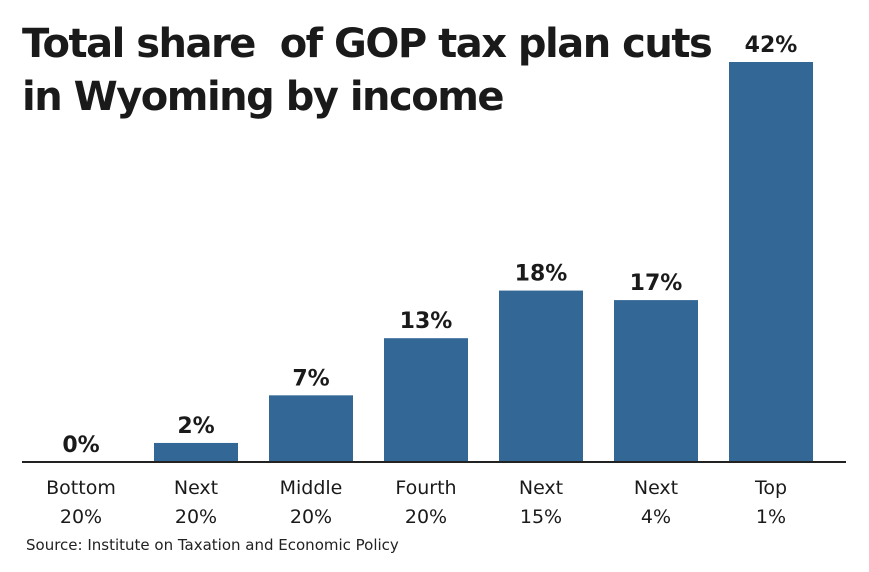 The image size is (869, 572). I want to click on tick-label-5: Next 4%, so click(656, 502).